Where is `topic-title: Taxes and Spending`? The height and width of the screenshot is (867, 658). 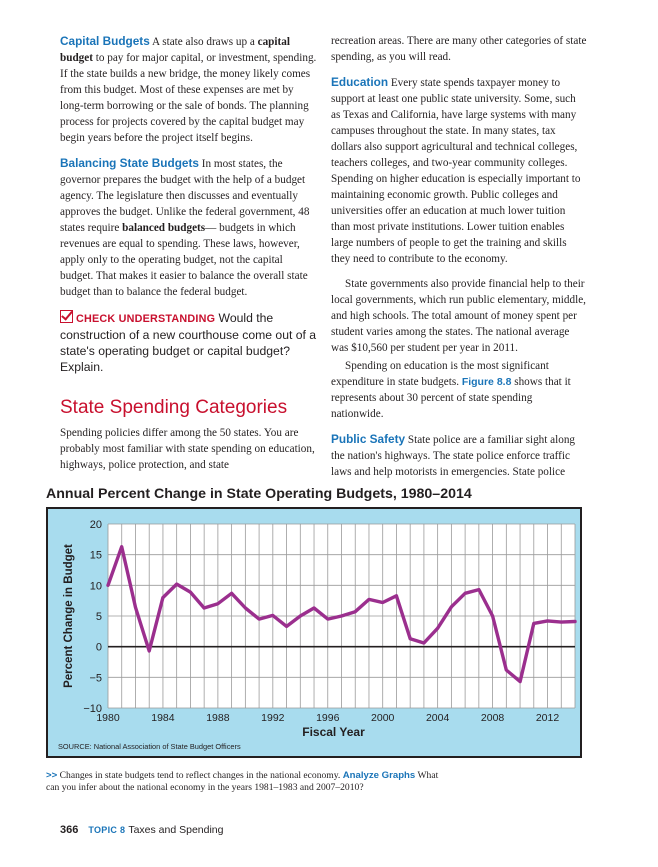 topic-title: Taxes and Spending is located at coordinates (176, 830).